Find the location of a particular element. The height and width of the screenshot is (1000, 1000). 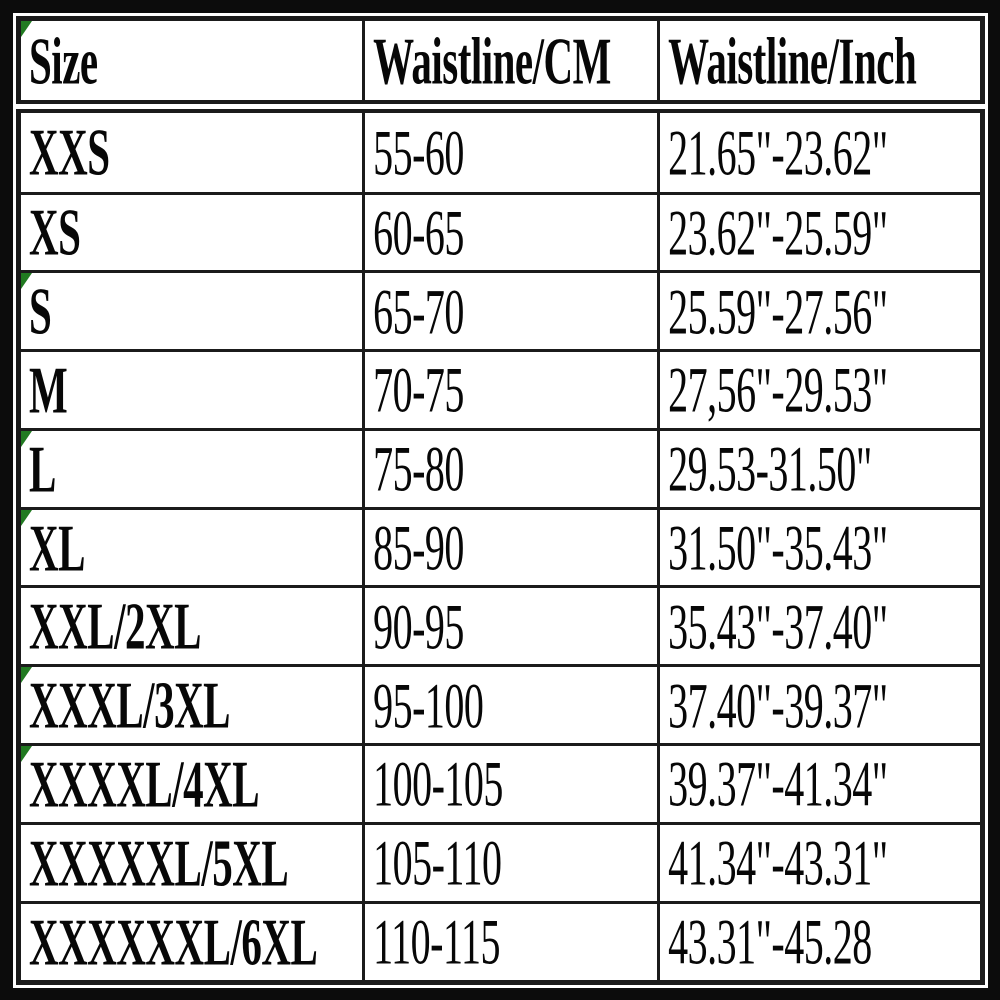

cm-cell: 85-90 is located at coordinates (511, 547).